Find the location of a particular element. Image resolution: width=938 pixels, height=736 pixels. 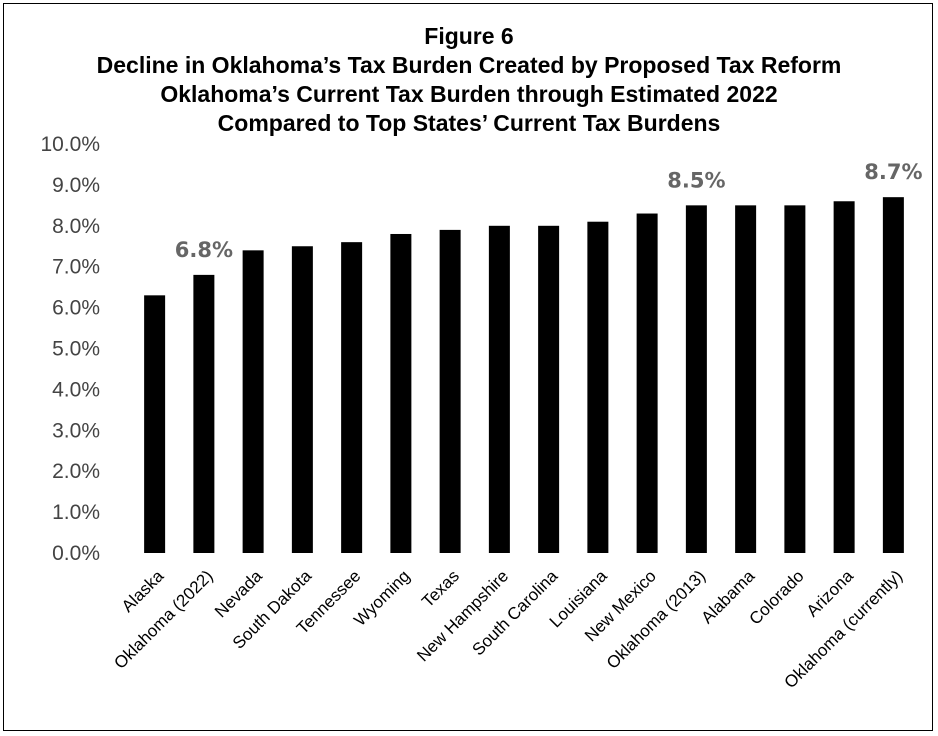

y-tick-label: 3.0% is located at coordinates (76, 430).